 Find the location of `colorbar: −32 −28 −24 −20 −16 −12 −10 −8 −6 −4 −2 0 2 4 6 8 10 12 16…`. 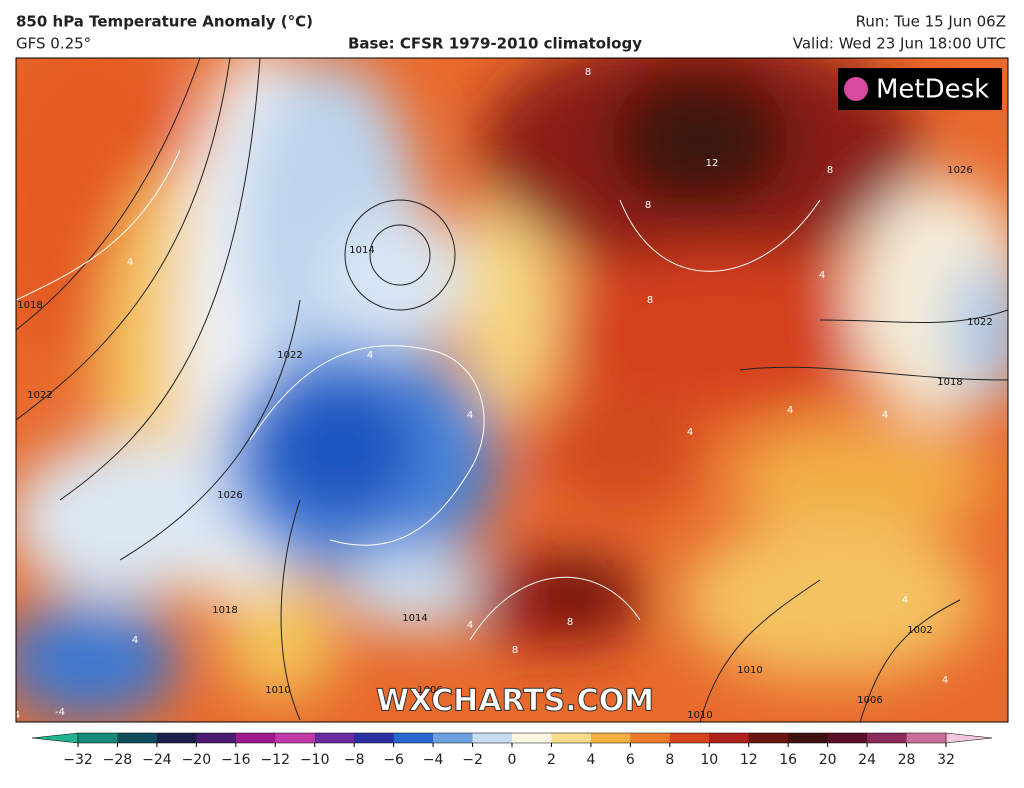

colorbar: −32 −28 −24 −20 −16 −12 −10 −8 −6 −4 −2 0 2 4 6 8 10 12 16… is located at coordinates (512, 750).